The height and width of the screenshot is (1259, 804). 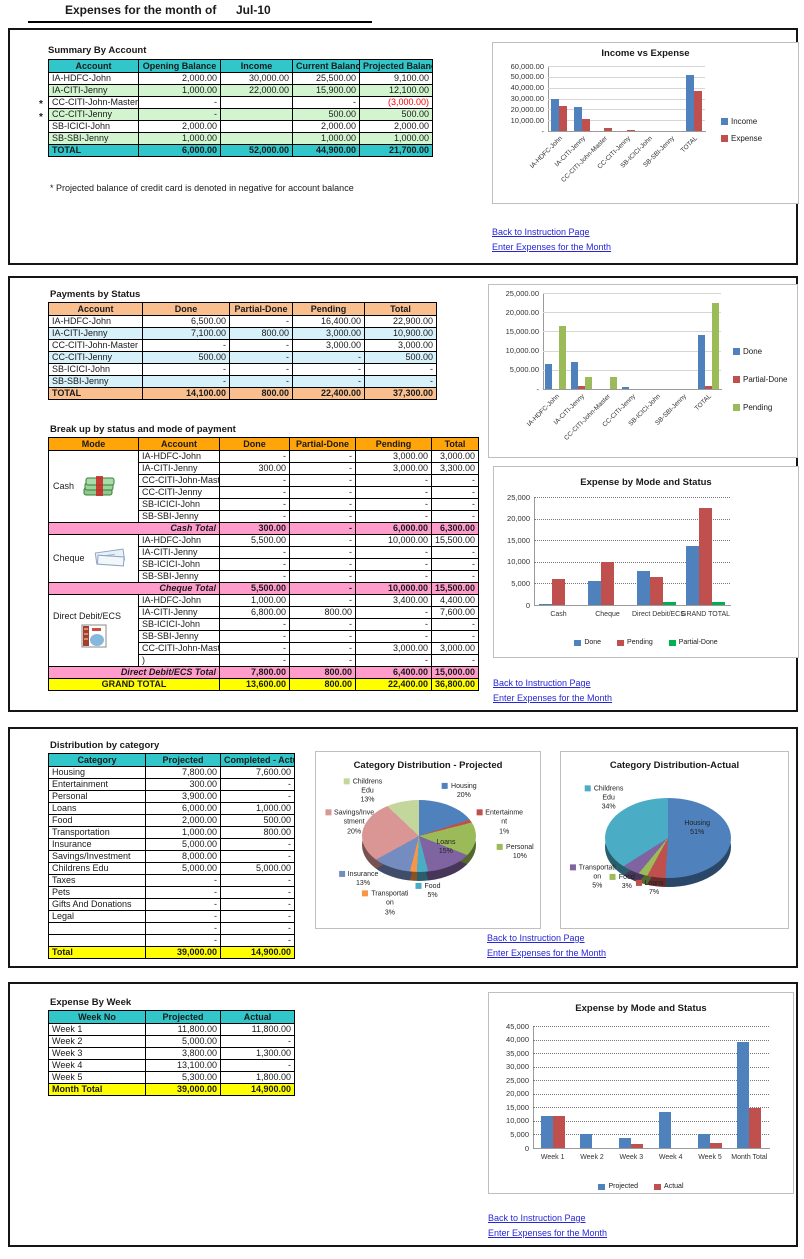 I want to click on column-header: Done, so click(x=186, y=309).